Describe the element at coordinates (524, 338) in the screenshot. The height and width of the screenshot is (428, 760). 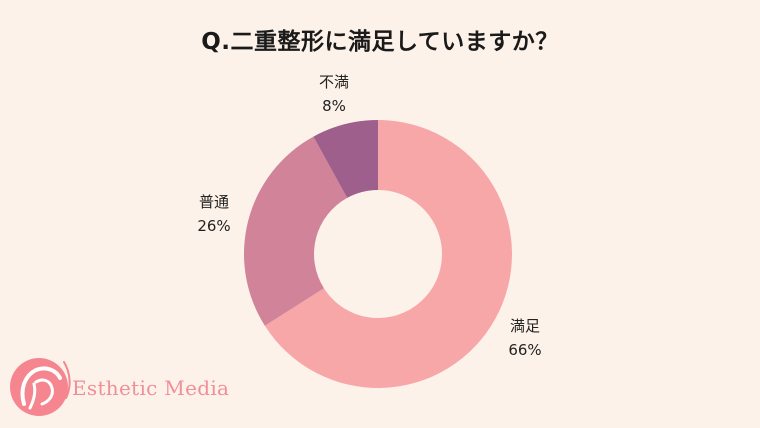
I see `slice-label-satisfied: 満足 66%` at that location.